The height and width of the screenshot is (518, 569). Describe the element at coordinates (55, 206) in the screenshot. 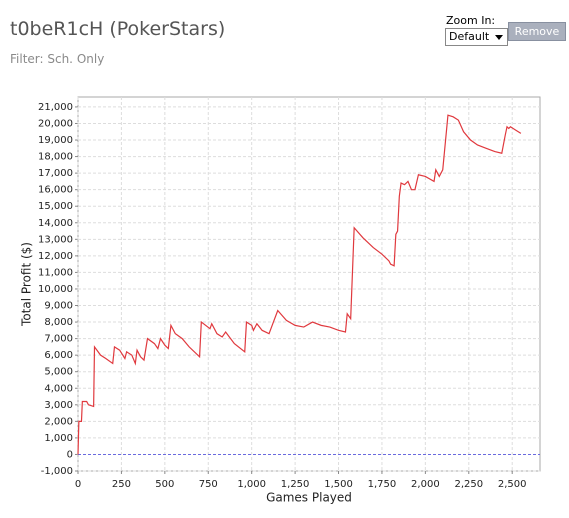

I see `y-tick-label: 15,000` at that location.